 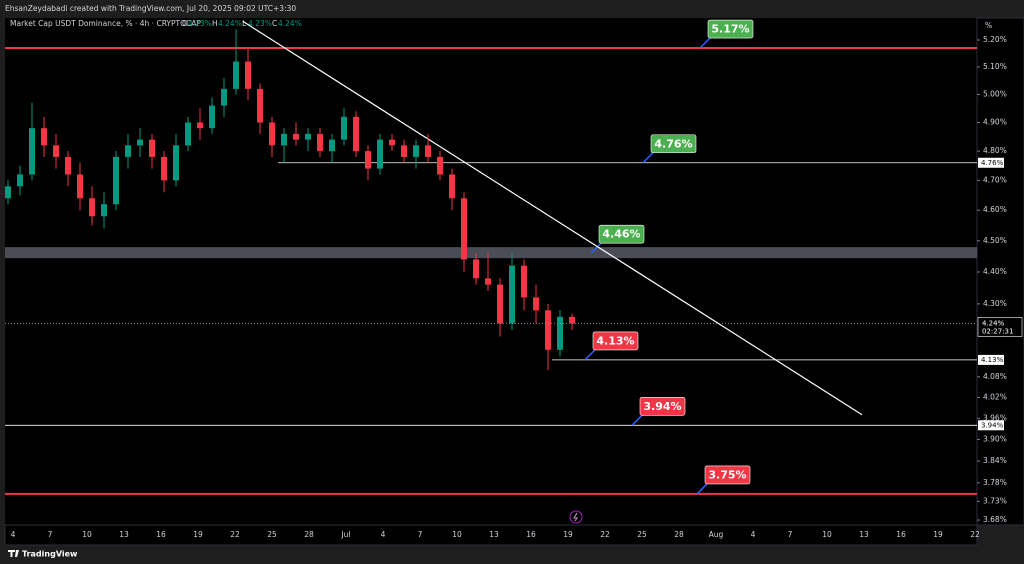 I want to click on y-tick-label: 5.10%, so click(x=995, y=66).